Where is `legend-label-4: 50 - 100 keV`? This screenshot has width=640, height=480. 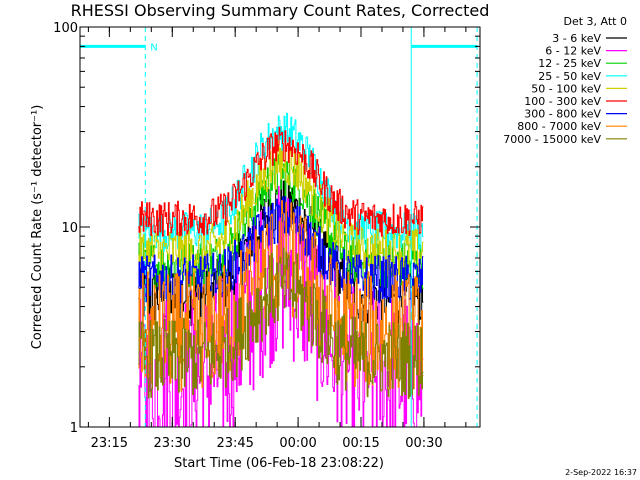 legend-label-4: 50 - 100 keV is located at coordinates (566, 88).